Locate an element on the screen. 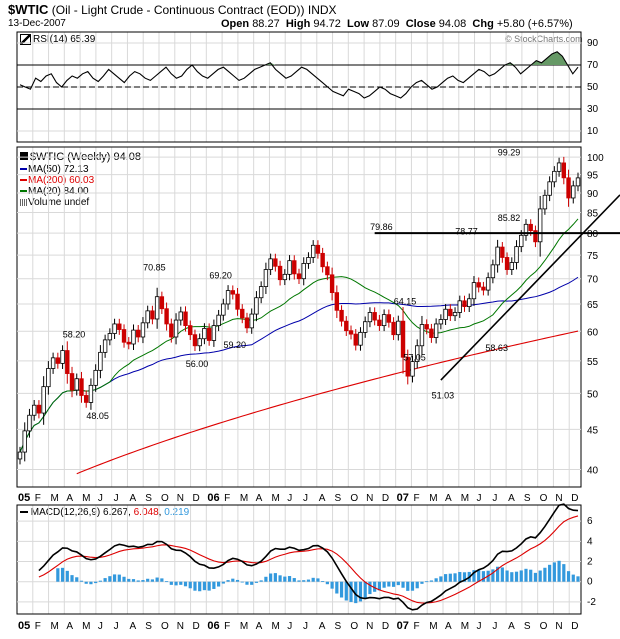 This screenshot has height=639, width=620. price-tick-label: 85 is located at coordinates (593, 213).